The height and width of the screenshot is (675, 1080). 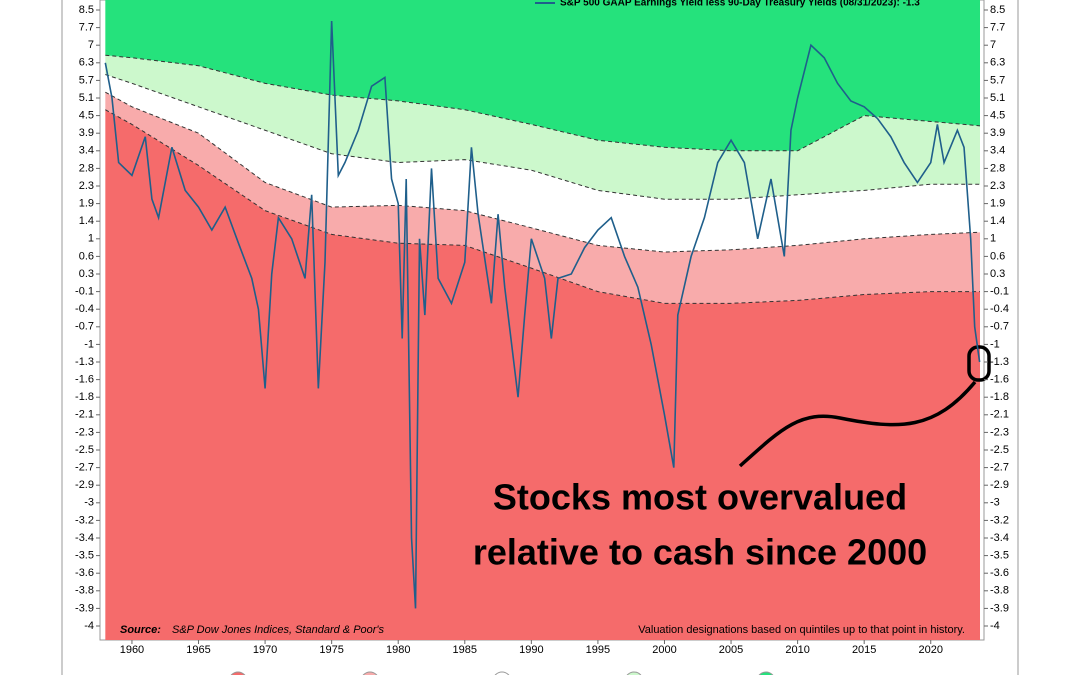 I want to click on annotation: relative to cash since 2000, so click(x=700, y=552).